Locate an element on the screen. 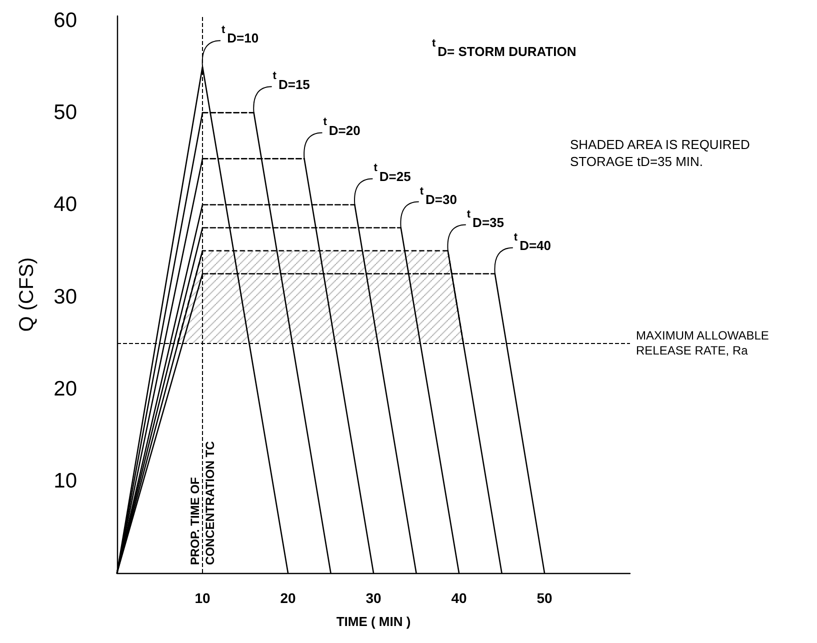 This screenshot has width=817, height=643. x-tick-label: 20 is located at coordinates (288, 598).